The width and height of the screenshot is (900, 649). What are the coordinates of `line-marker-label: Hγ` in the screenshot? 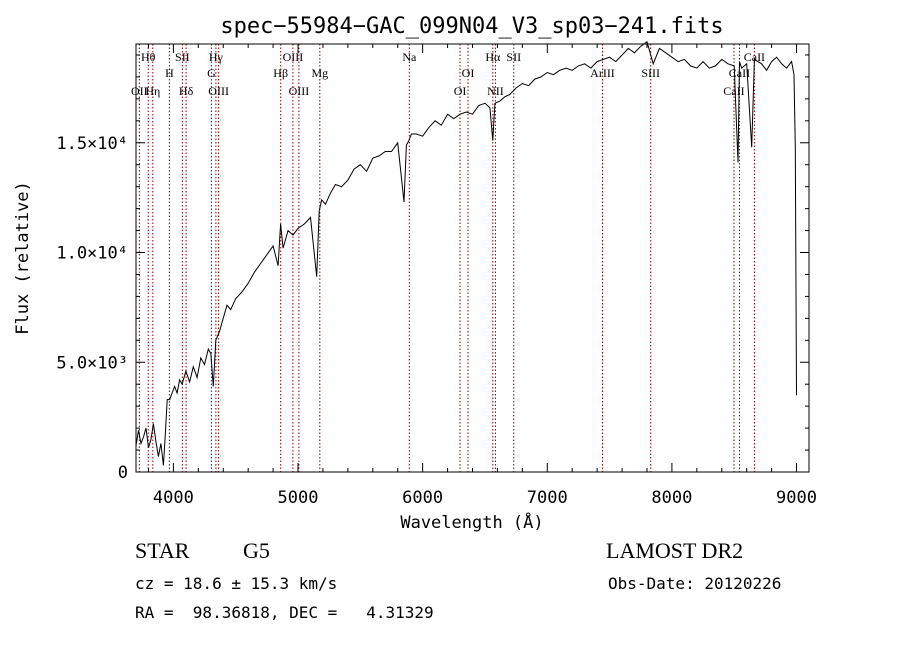 It's located at (216, 57).